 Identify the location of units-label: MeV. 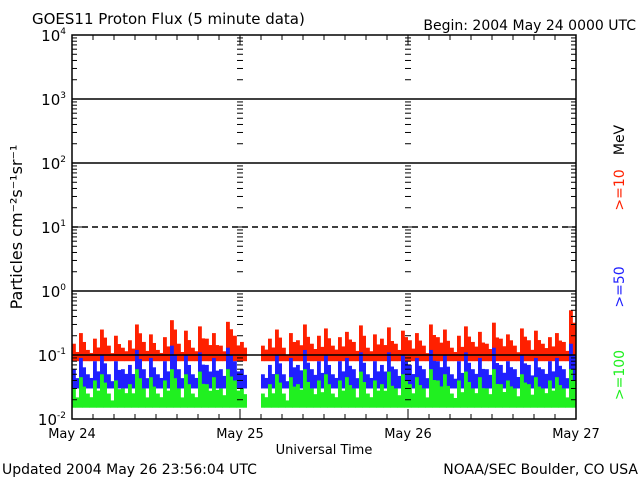
(620, 139).